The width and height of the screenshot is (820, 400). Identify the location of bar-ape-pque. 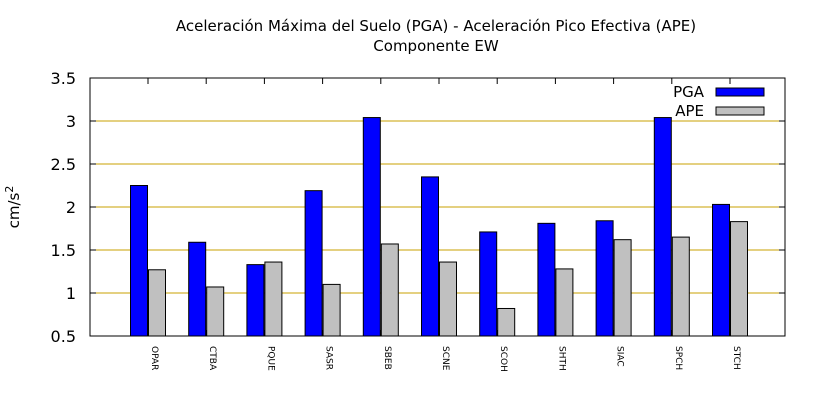
(273, 299).